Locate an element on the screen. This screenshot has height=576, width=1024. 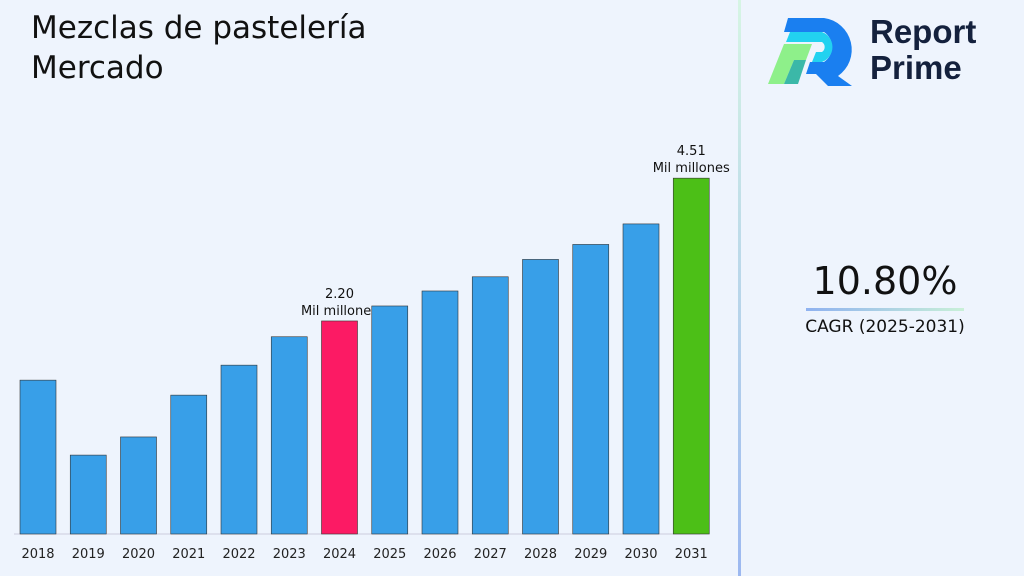
x-tick-label: 2020 is located at coordinates (138, 554).